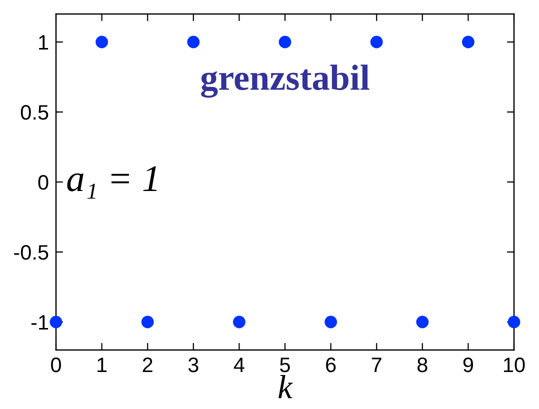  Describe the element at coordinates (423, 364) in the screenshot. I see `x-tick-label: 8` at that location.